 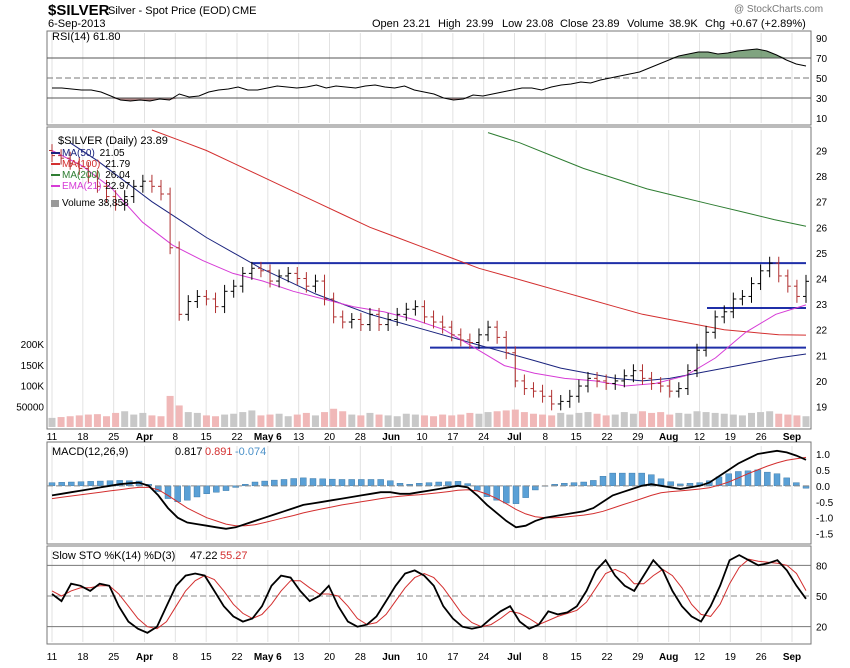 What do you see at coordinates (822, 382) in the screenshot?
I see `price-y-tick: 20` at bounding box center [822, 382].